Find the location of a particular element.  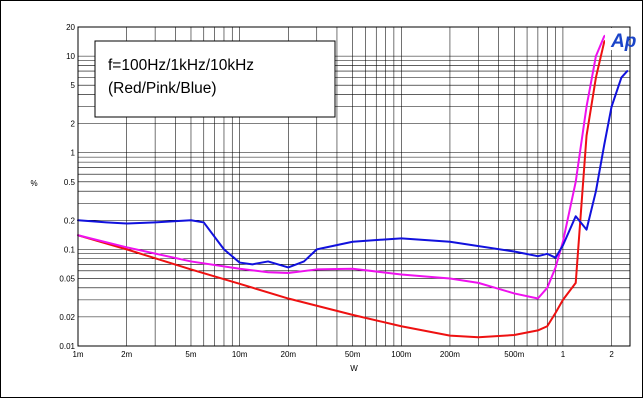

y-tick-label: 0.5 is located at coordinates (70, 182).